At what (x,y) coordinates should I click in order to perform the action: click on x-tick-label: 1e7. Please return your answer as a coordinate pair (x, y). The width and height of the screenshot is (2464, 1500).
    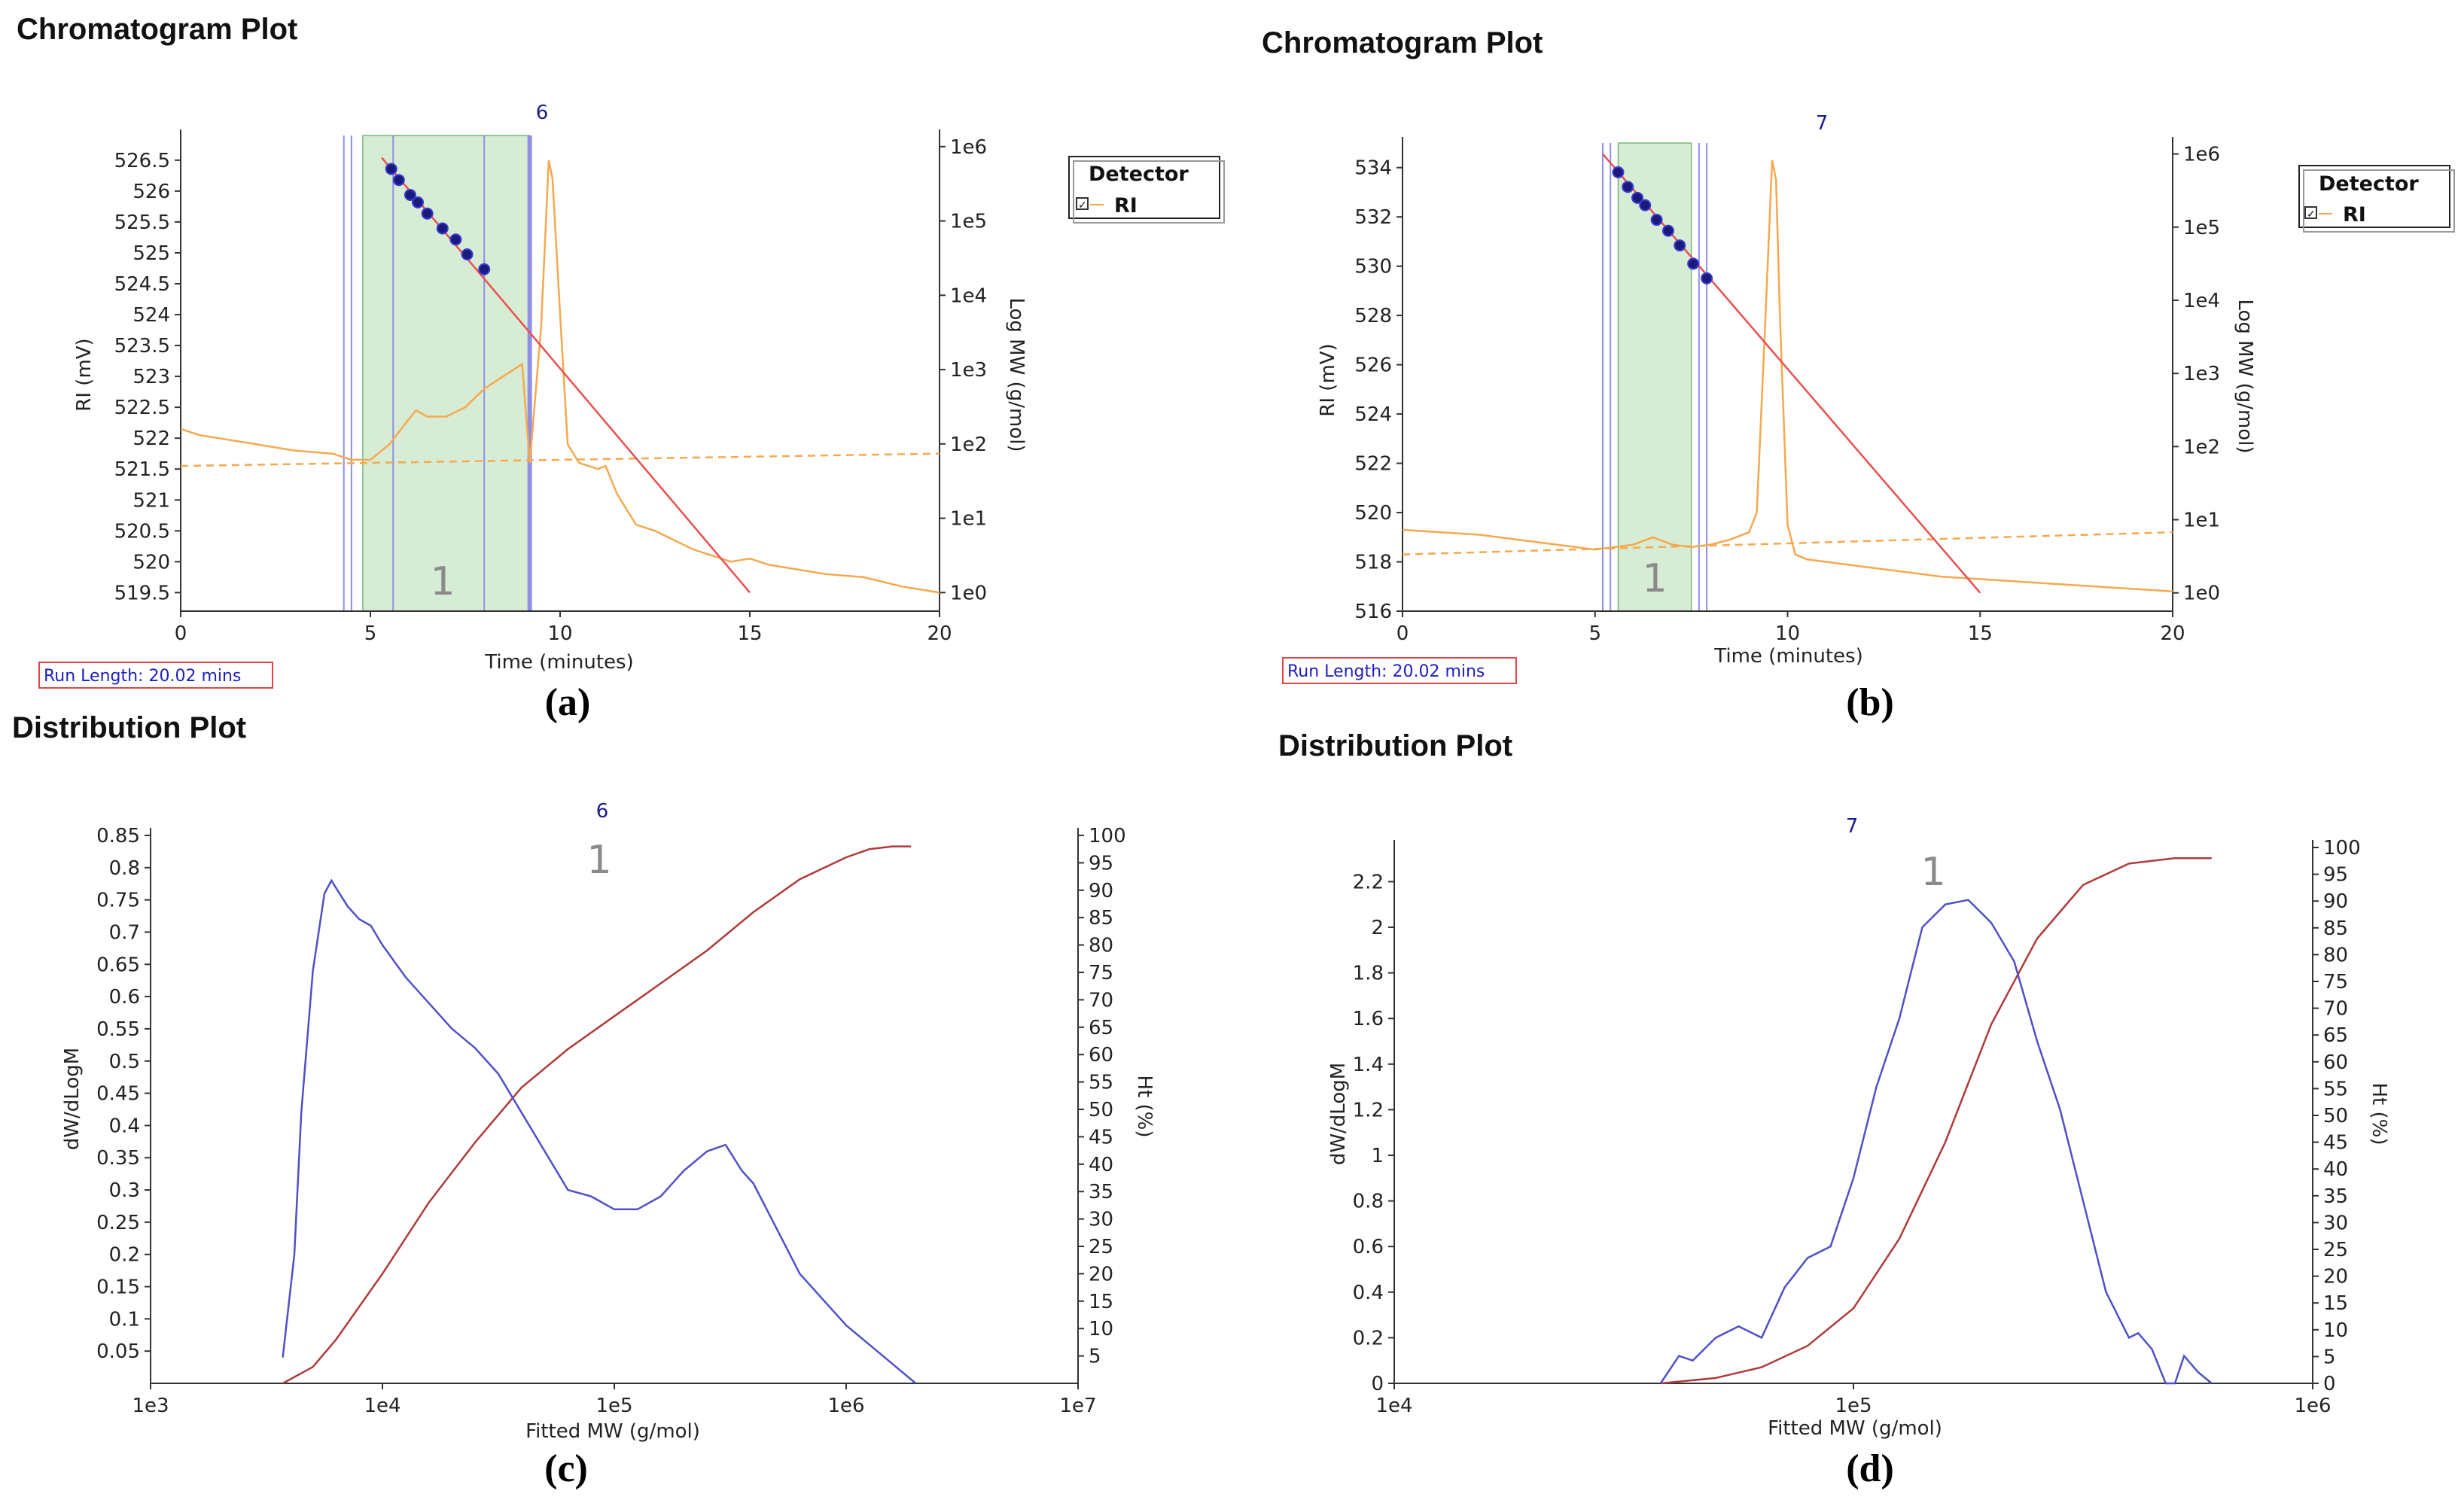
    Looking at the image, I should click on (1077, 1406).